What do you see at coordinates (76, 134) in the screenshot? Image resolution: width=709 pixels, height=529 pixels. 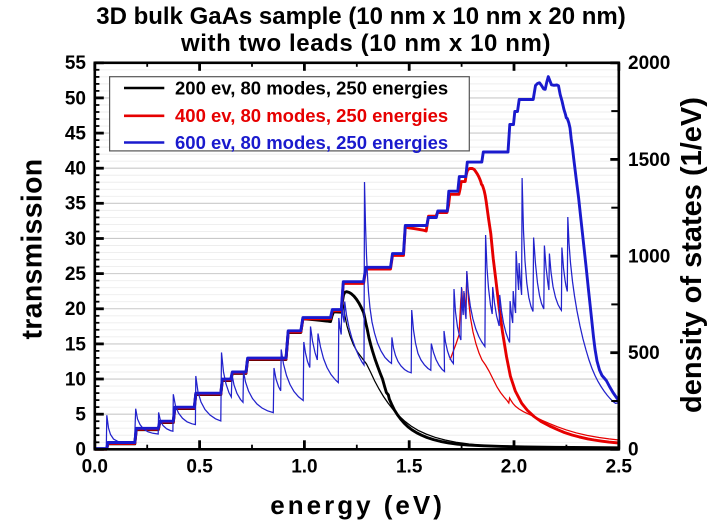 I see `svg-text: 45` at bounding box center [76, 134].